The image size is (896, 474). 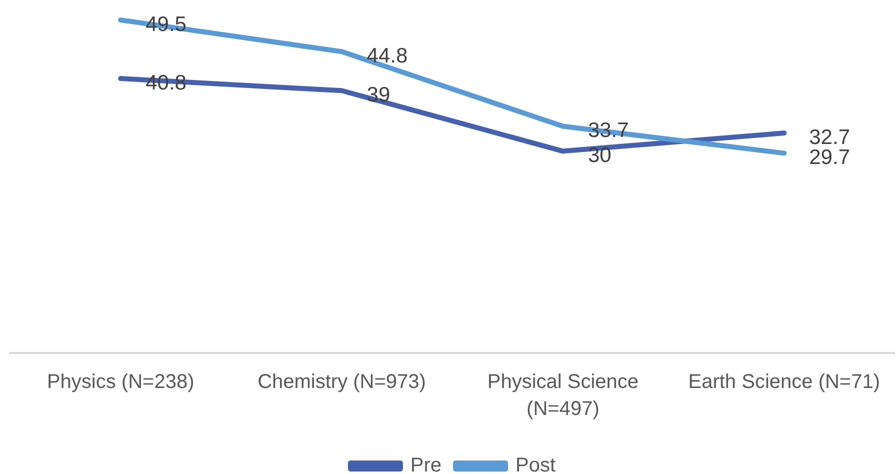 What do you see at coordinates (387, 56) in the screenshot?
I see `data-label: 44.8` at bounding box center [387, 56].